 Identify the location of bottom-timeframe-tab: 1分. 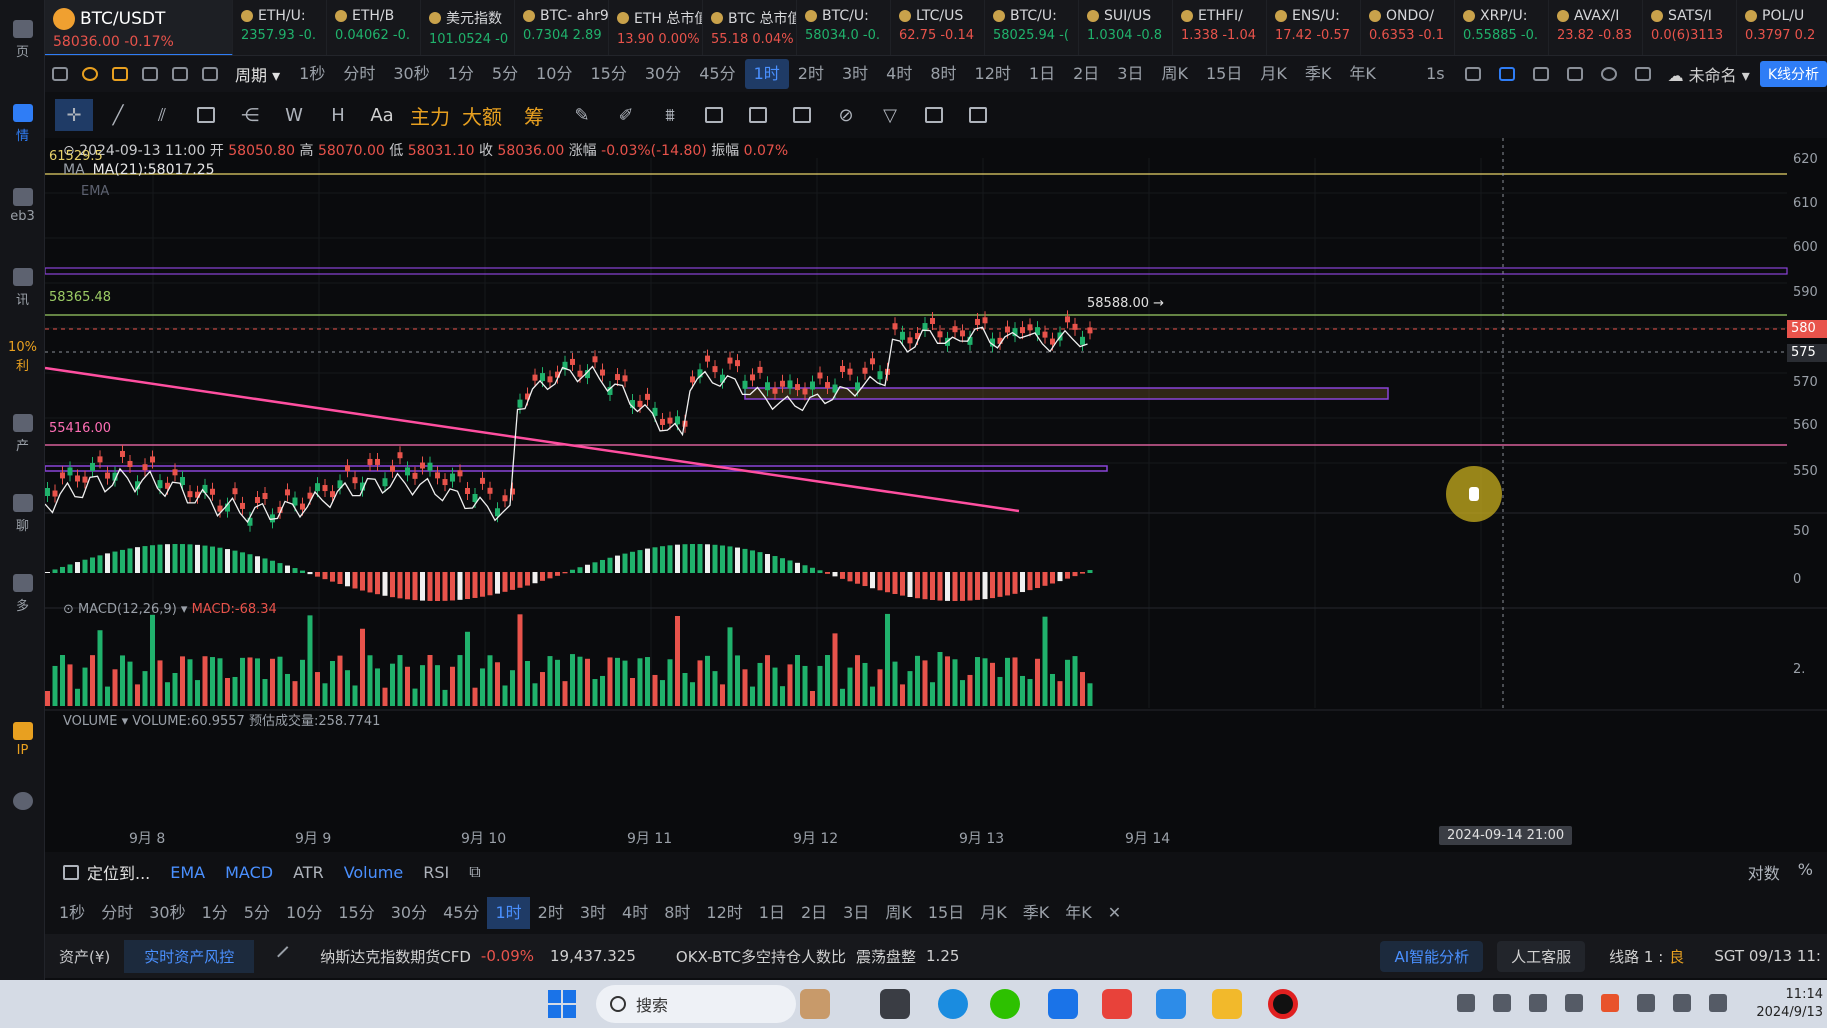
(214, 912).